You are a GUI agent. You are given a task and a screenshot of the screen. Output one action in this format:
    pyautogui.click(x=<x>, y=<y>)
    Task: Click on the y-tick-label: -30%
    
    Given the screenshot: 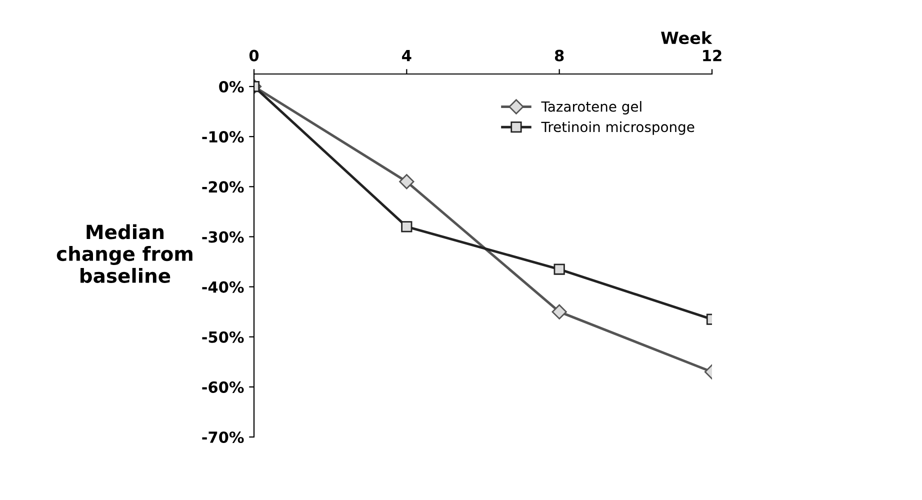 What is the action you would take?
    pyautogui.click(x=223, y=237)
    